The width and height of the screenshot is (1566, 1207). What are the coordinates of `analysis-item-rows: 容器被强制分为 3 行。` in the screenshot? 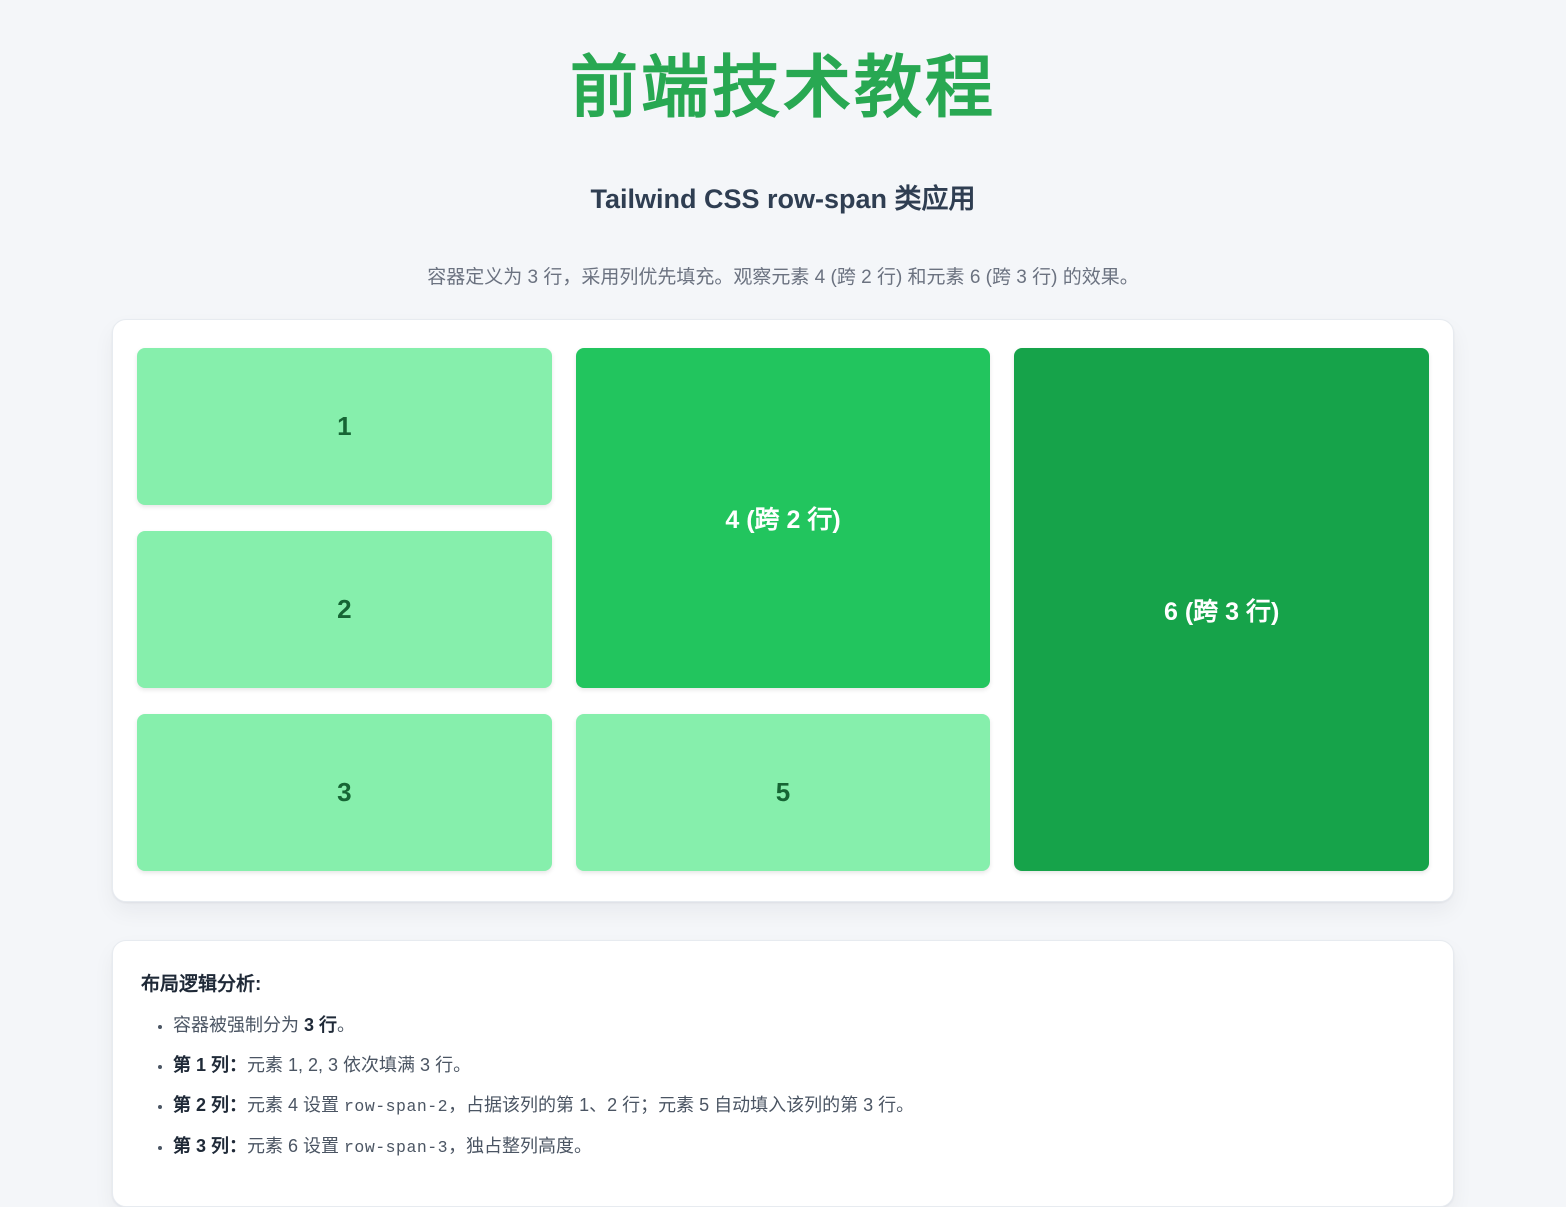 It's located at (799, 1025).